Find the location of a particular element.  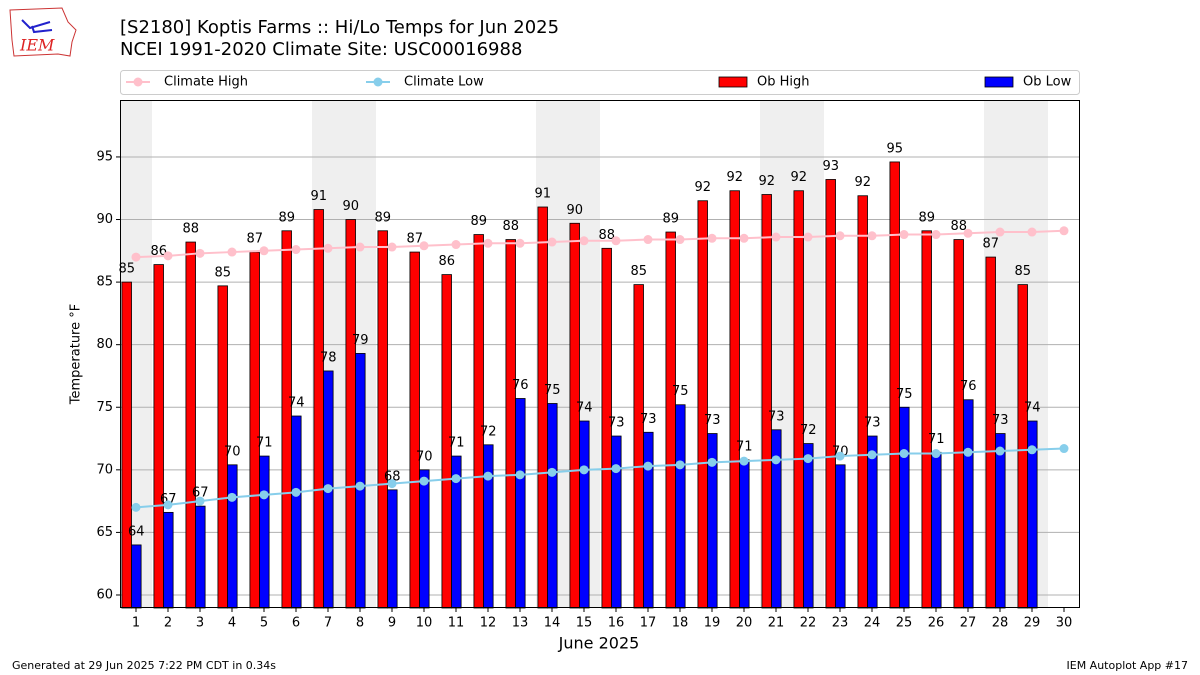

y-tick-label: 70 is located at coordinates (104, 469).